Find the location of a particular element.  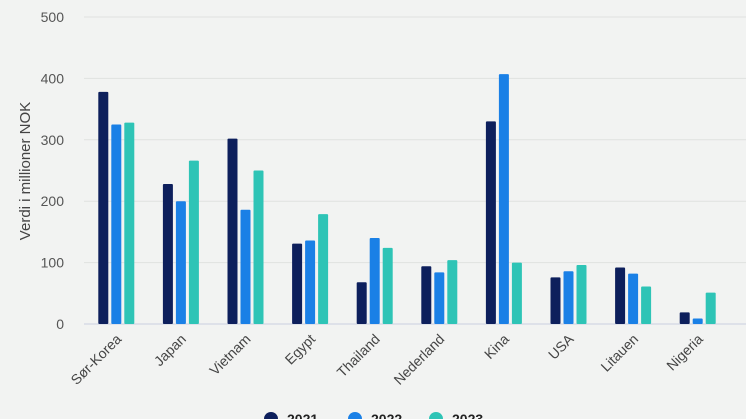

y-tick-label: 300 is located at coordinates (53, 140).